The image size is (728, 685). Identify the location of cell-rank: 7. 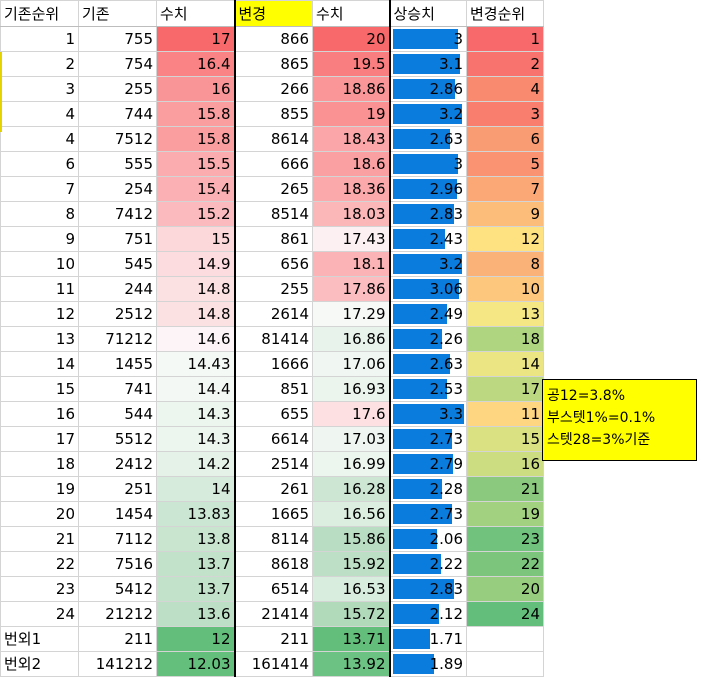
(39, 189).